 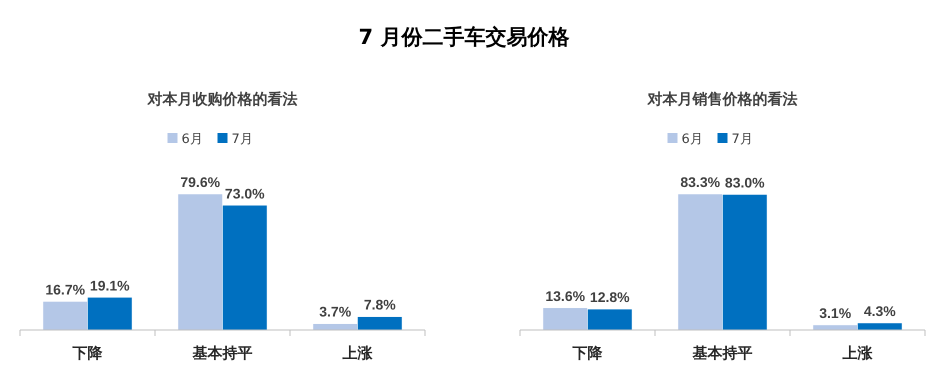 What do you see at coordinates (610, 297) in the screenshot?
I see `data-label: 12.8%` at bounding box center [610, 297].